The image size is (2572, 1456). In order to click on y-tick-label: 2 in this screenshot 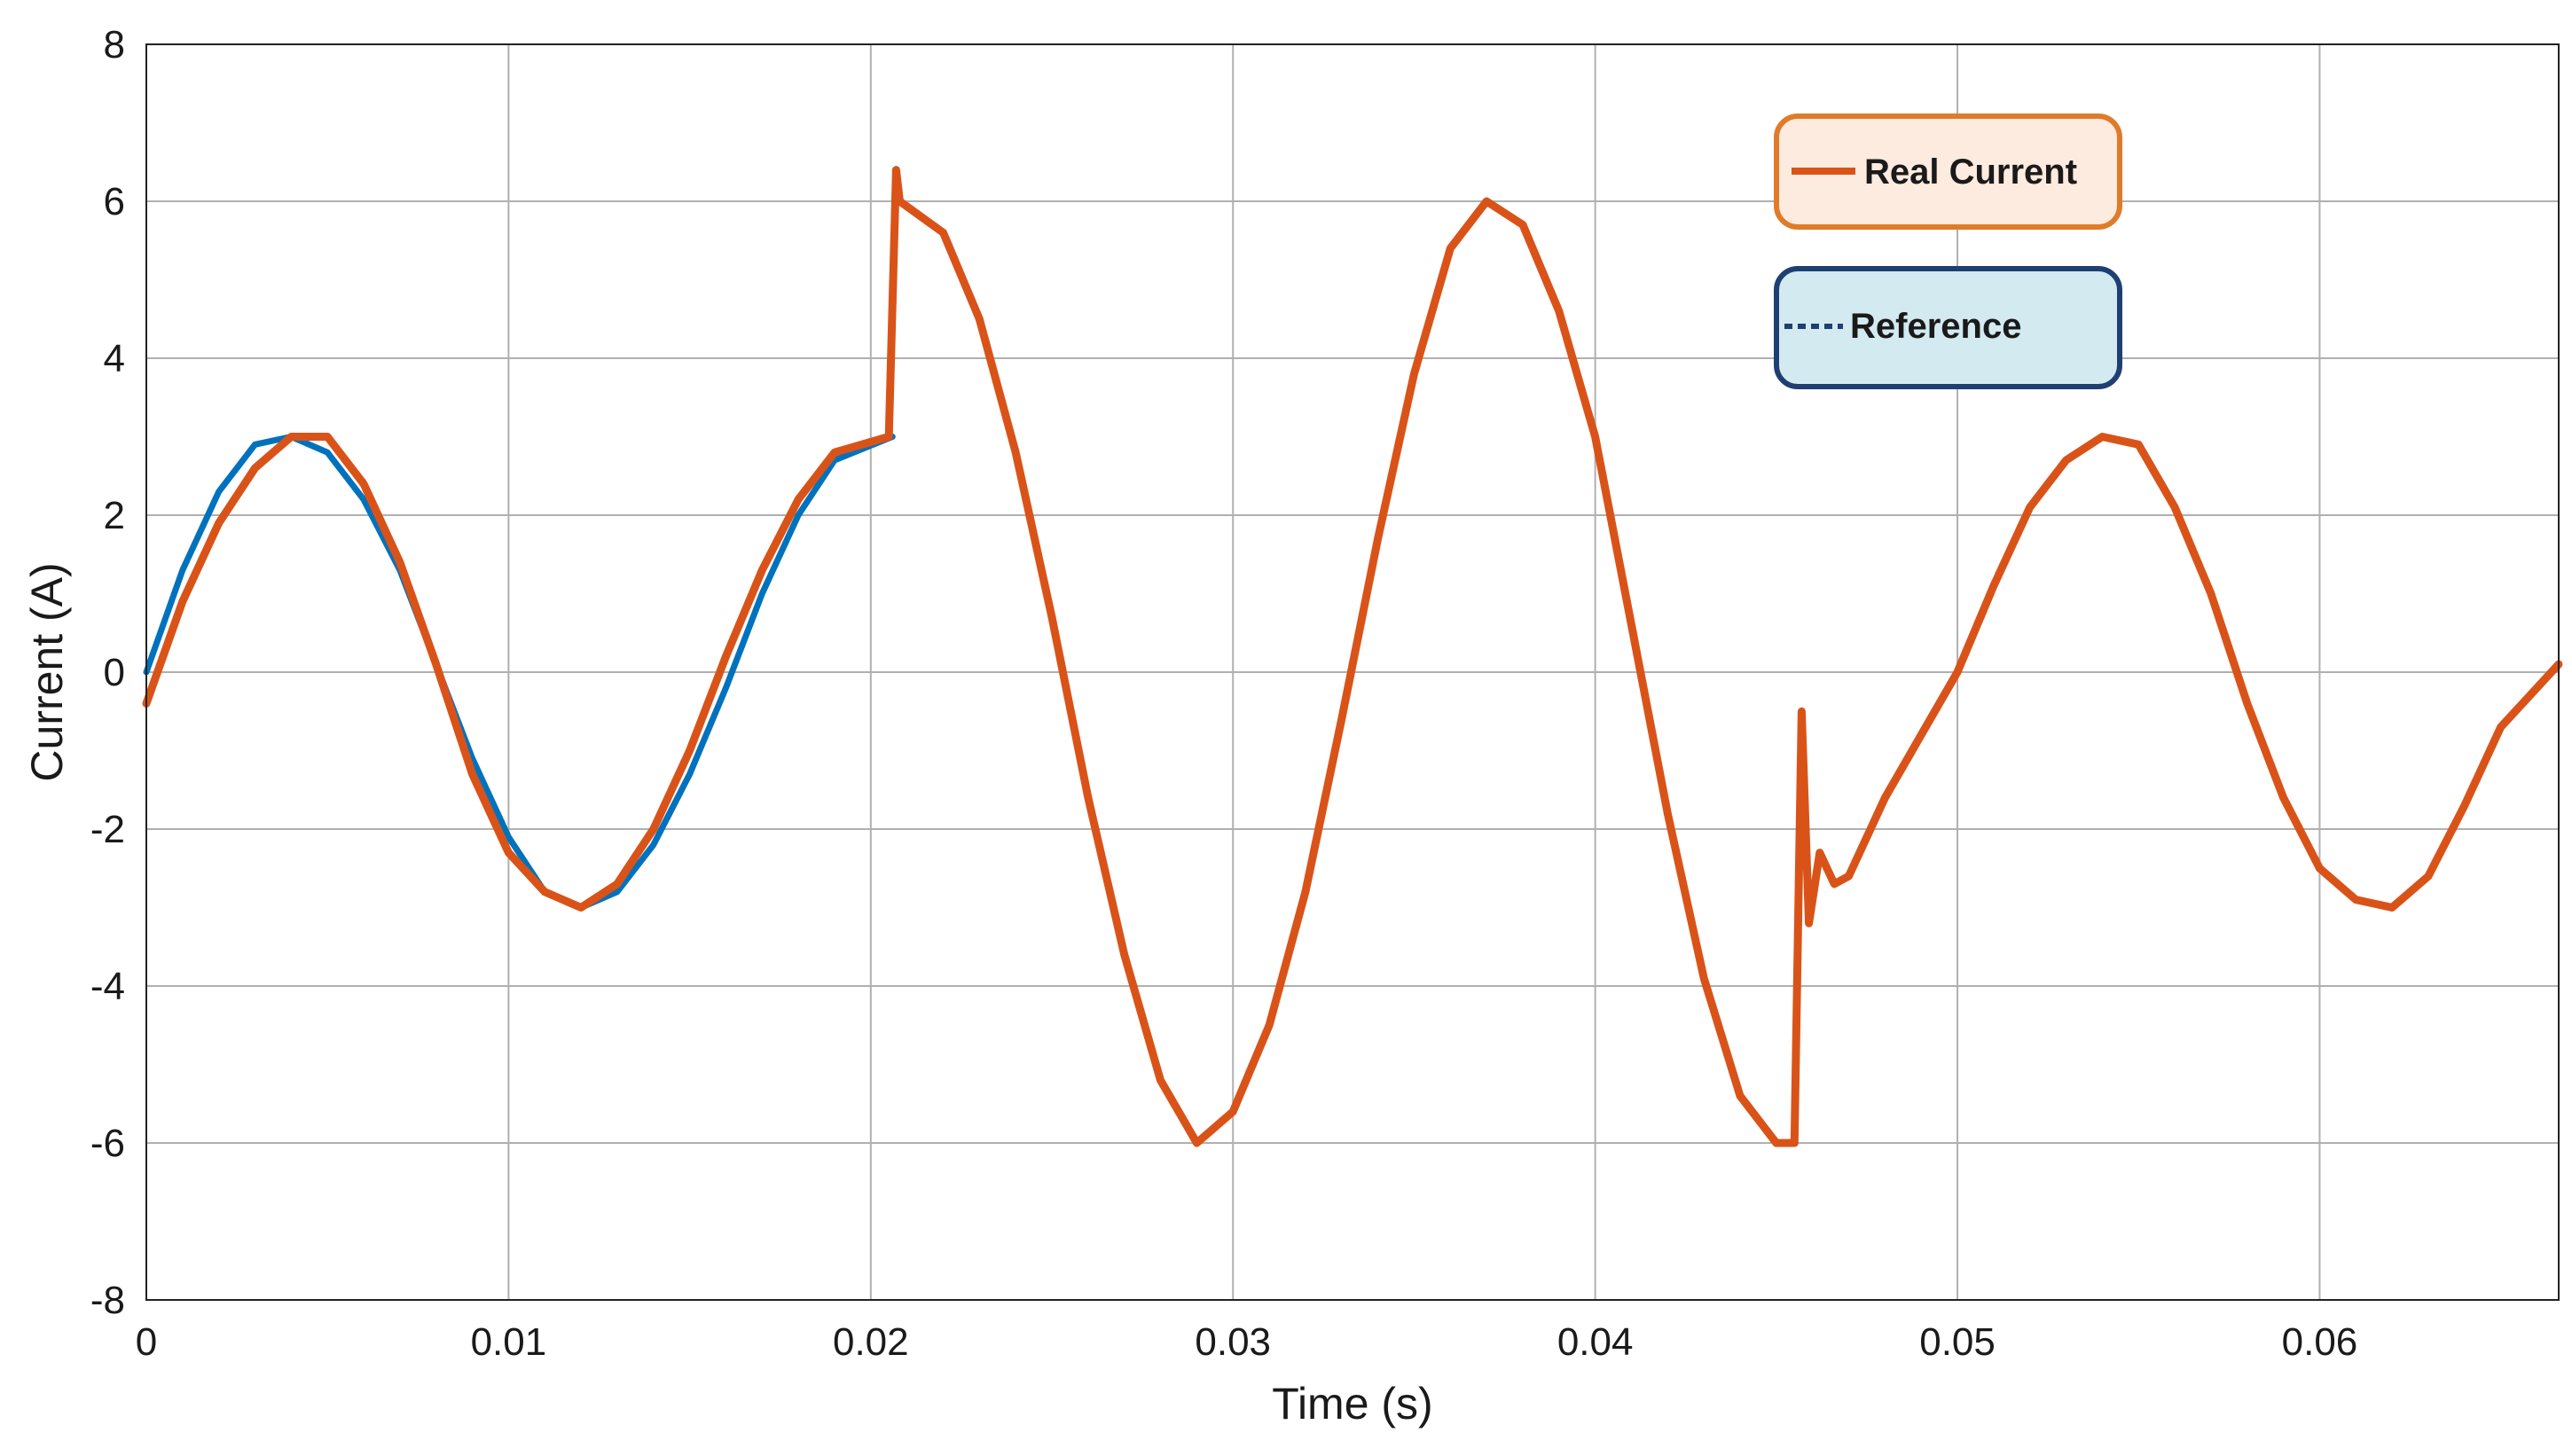, I will do `click(114, 515)`.